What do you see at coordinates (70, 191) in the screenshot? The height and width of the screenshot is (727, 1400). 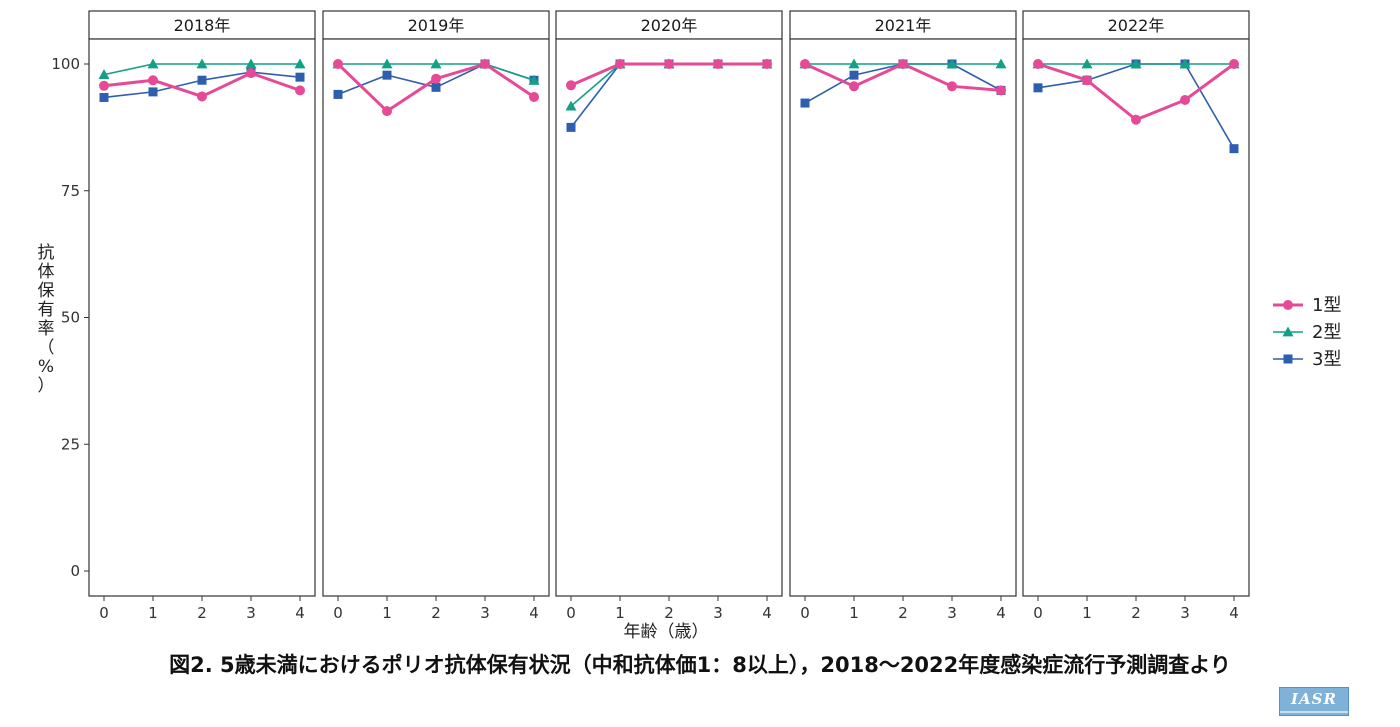 I see `y-tick-label: 75` at bounding box center [70, 191].